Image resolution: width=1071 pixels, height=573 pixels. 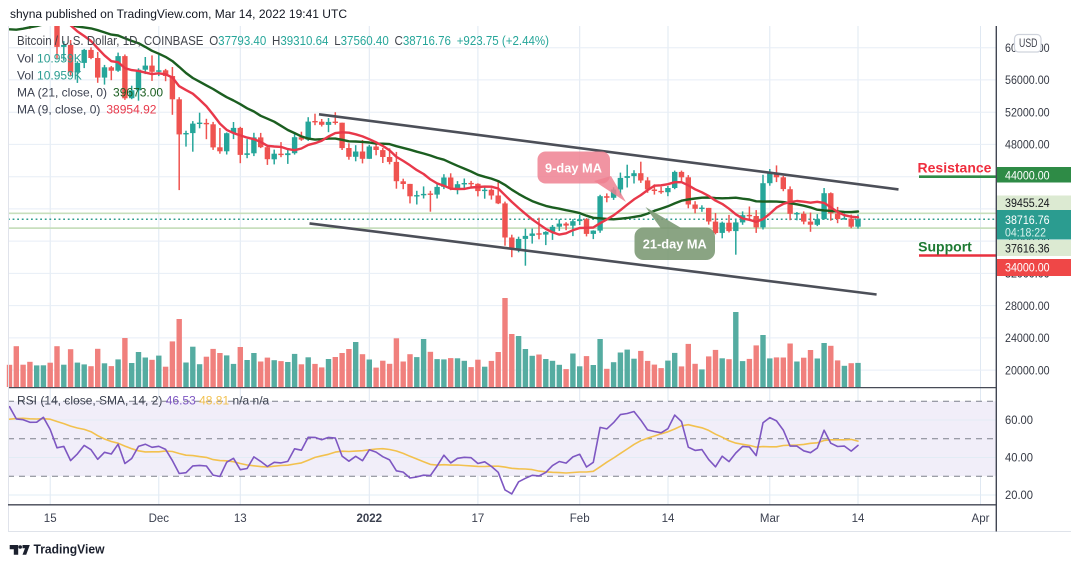 What do you see at coordinates (573, 168) in the screenshot?
I see `svg-text: 9-day MA` at bounding box center [573, 168].